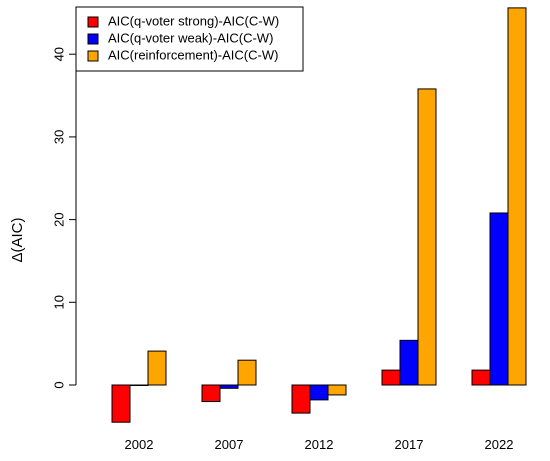 The image size is (550, 461). I want to click on y-axis: 0 10 20 30 40, so click(64, 218).